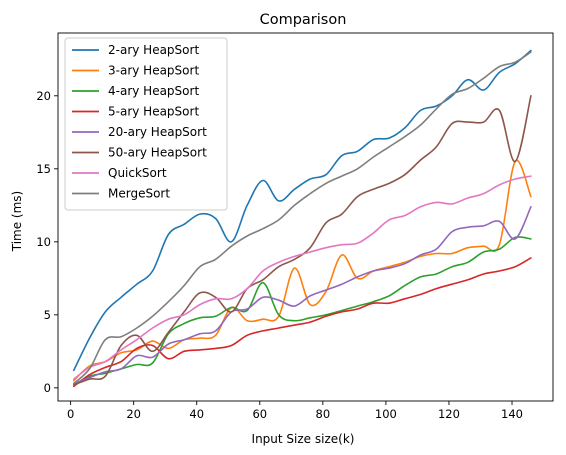 This screenshot has width=566, height=455. I want to click on x-tick-label: 60, so click(259, 414).